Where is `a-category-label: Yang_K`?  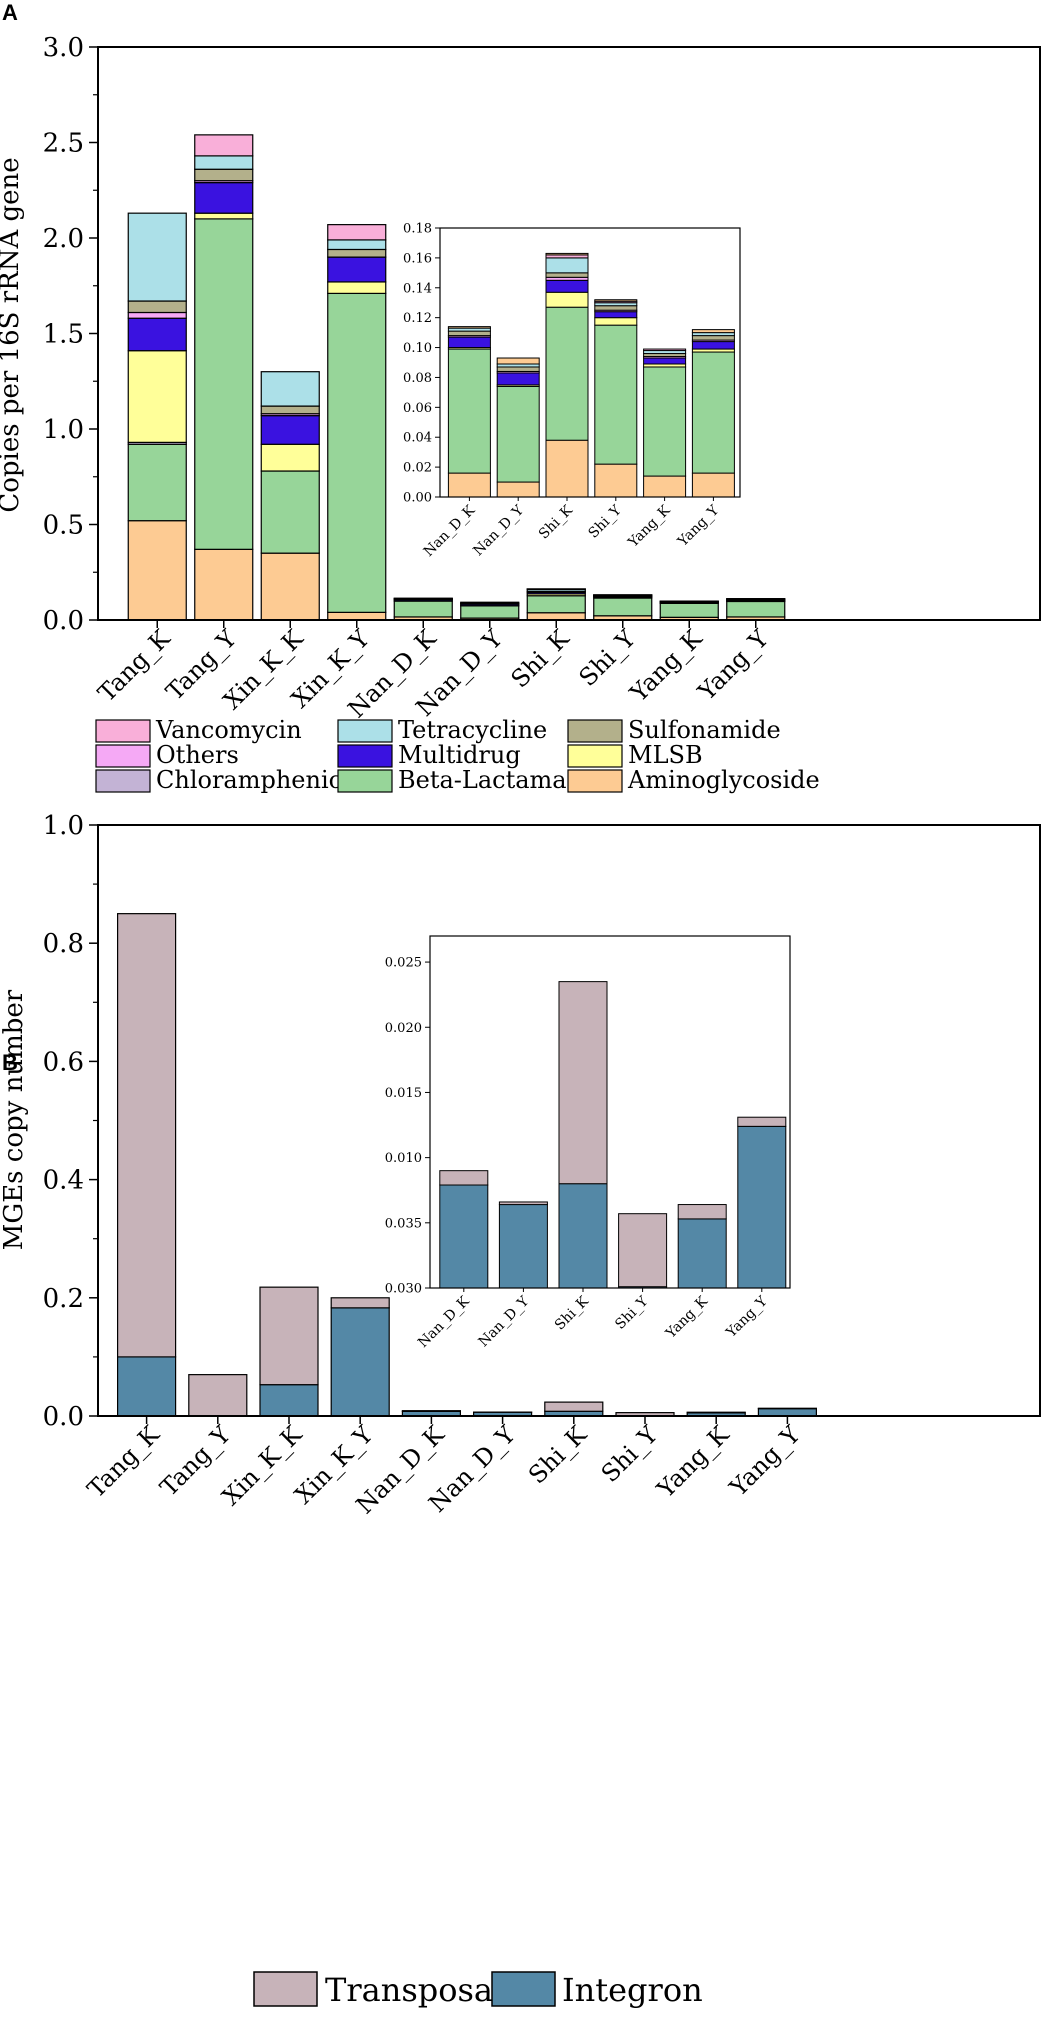 a-category-label: Yang_K is located at coordinates (666, 666).